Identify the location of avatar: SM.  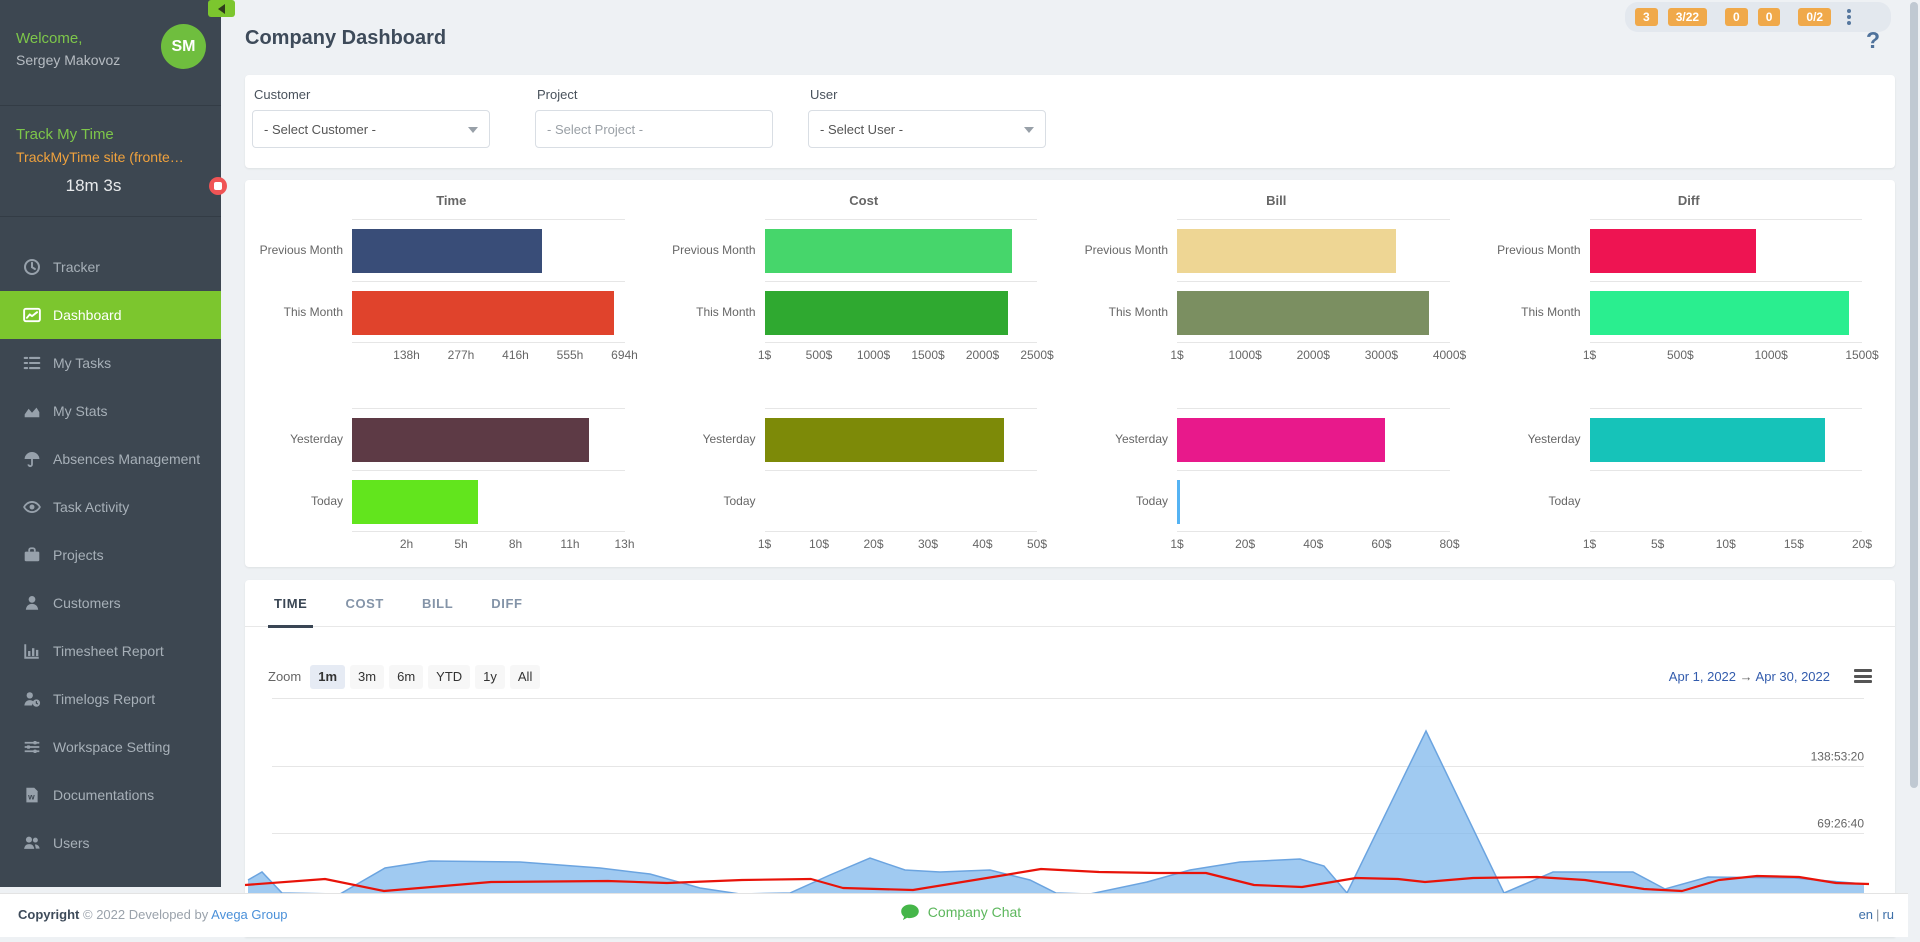
(183, 46).